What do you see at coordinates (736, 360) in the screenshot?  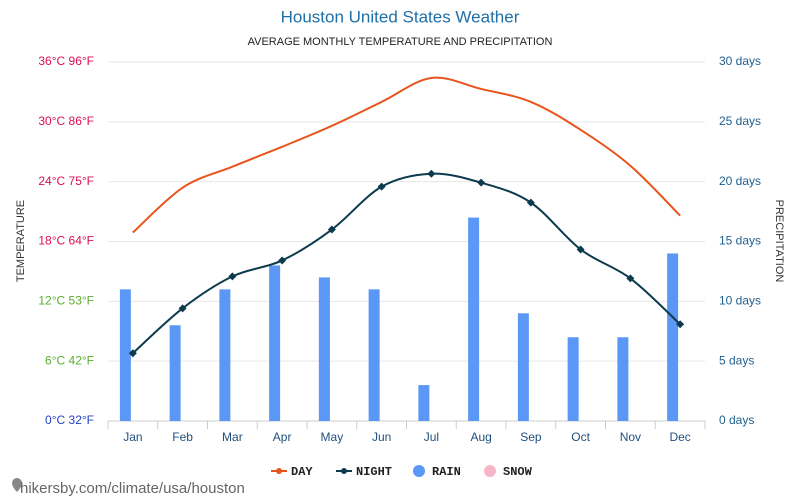 I see `y2-tick-label: 5 days` at bounding box center [736, 360].